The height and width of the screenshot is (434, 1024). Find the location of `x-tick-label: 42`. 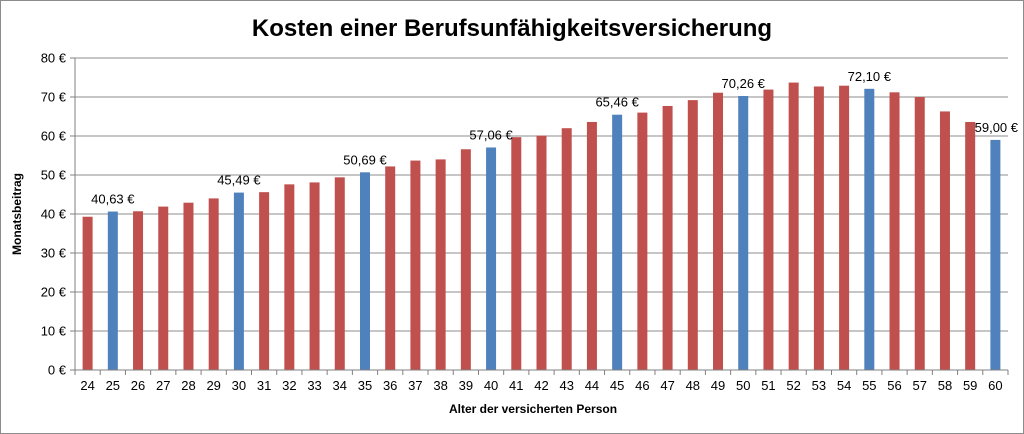

x-tick-label: 42 is located at coordinates (541, 385).